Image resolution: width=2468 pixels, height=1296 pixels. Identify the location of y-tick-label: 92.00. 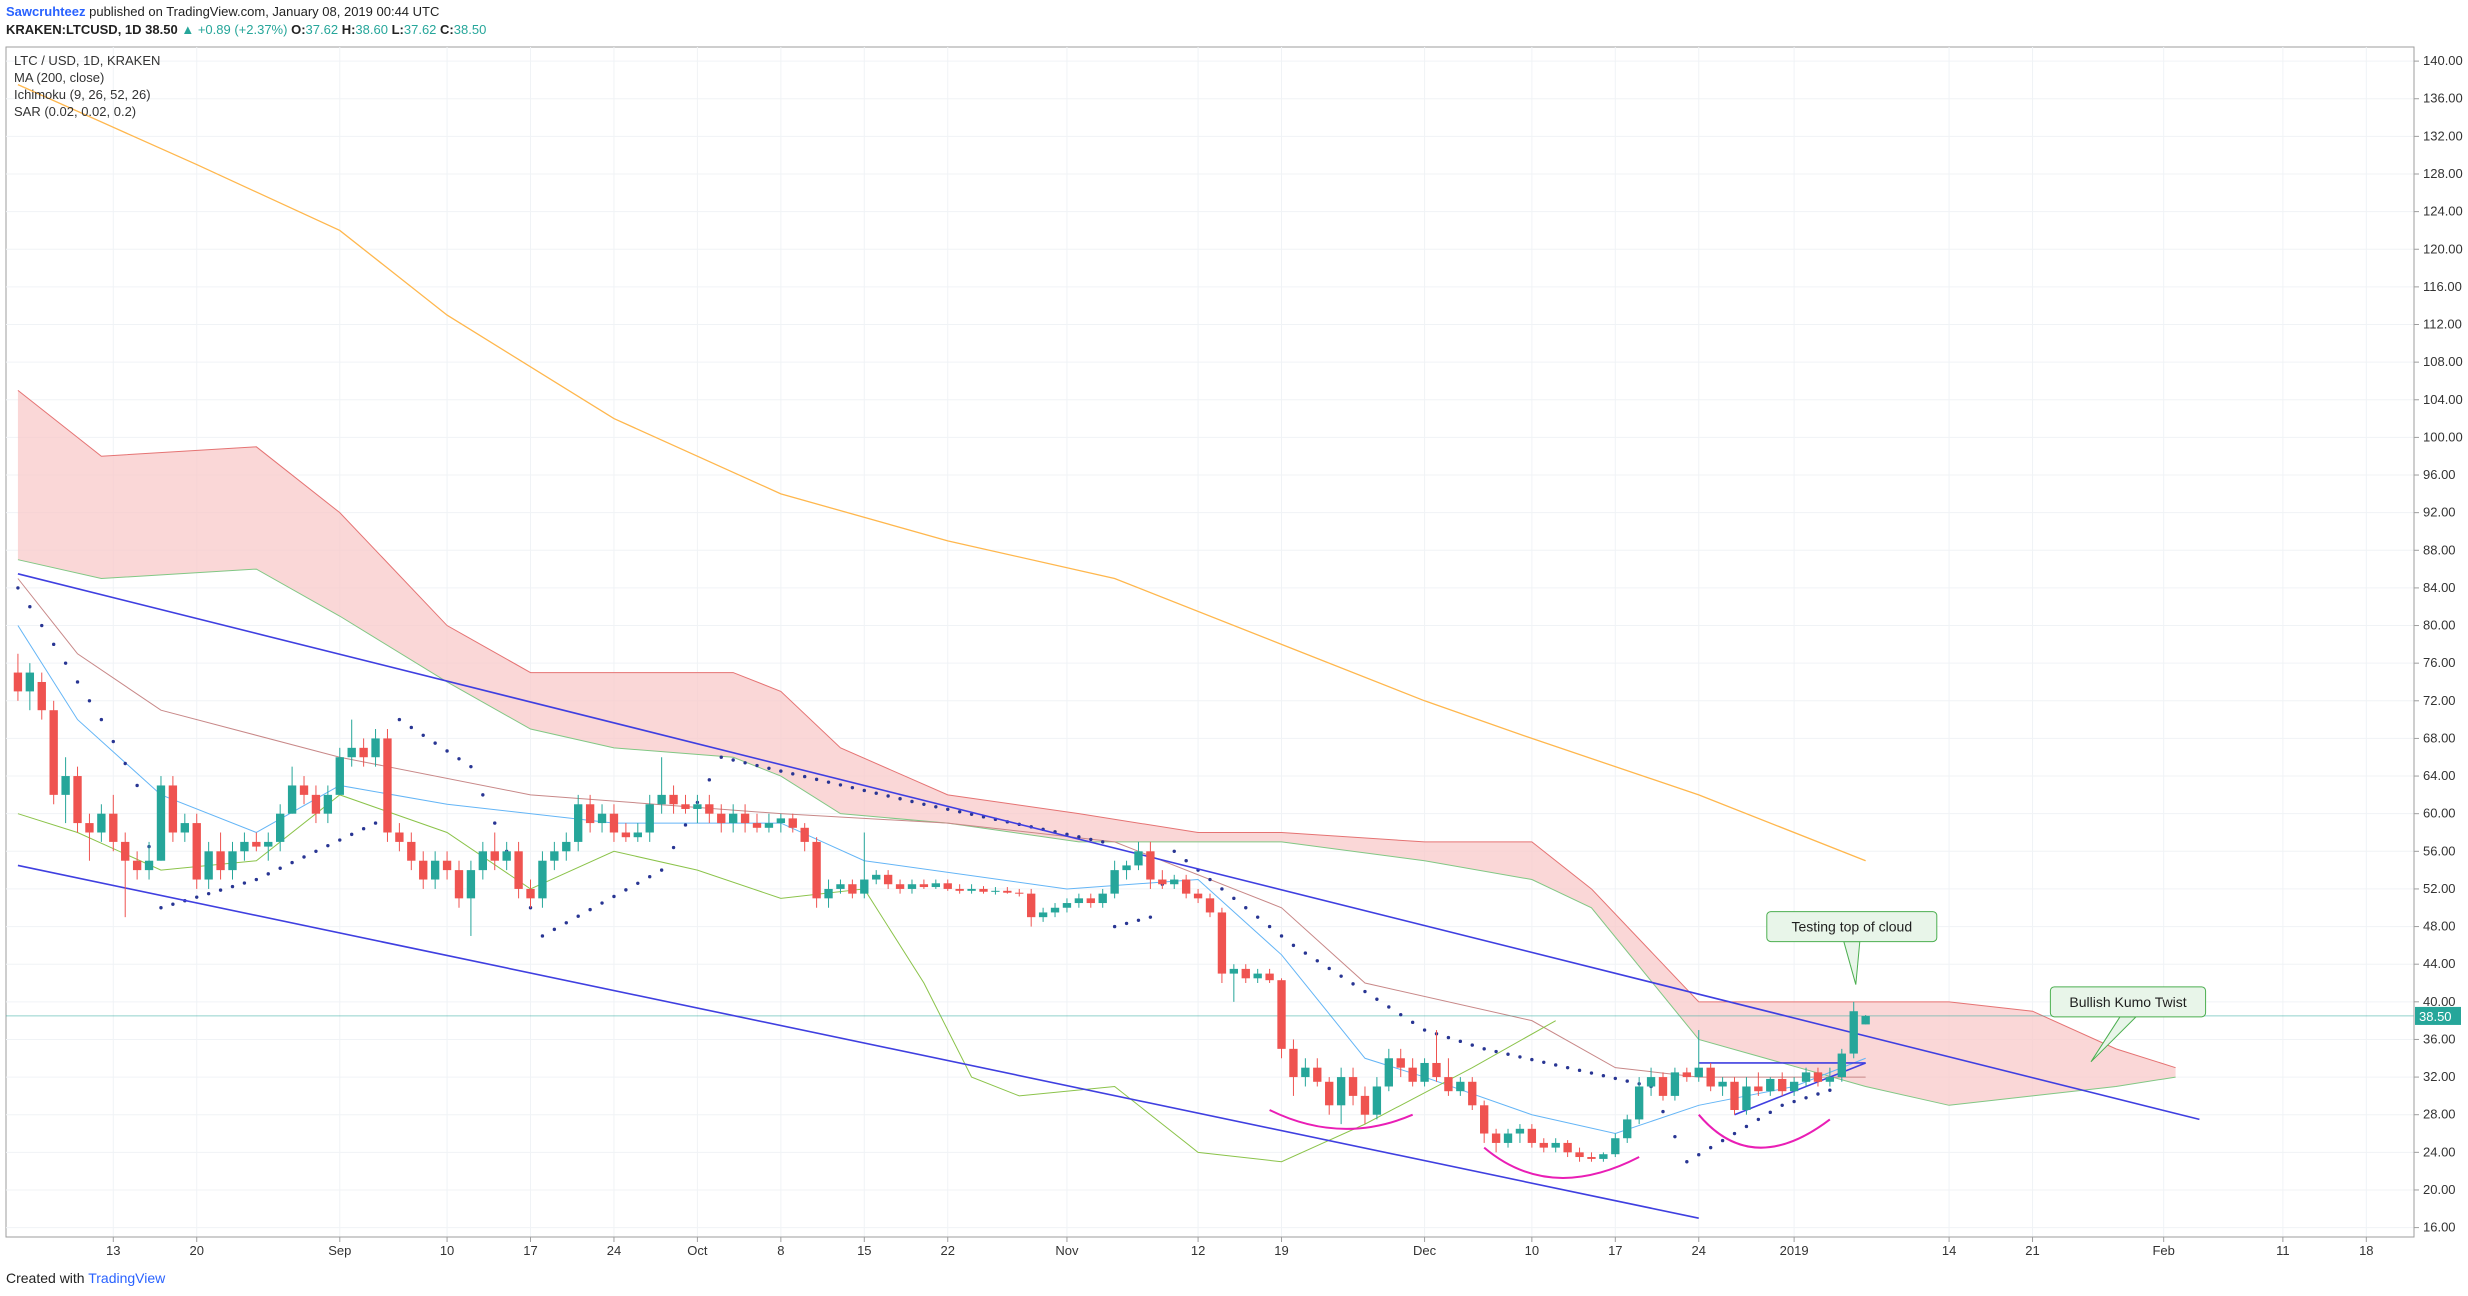
(2439, 512).